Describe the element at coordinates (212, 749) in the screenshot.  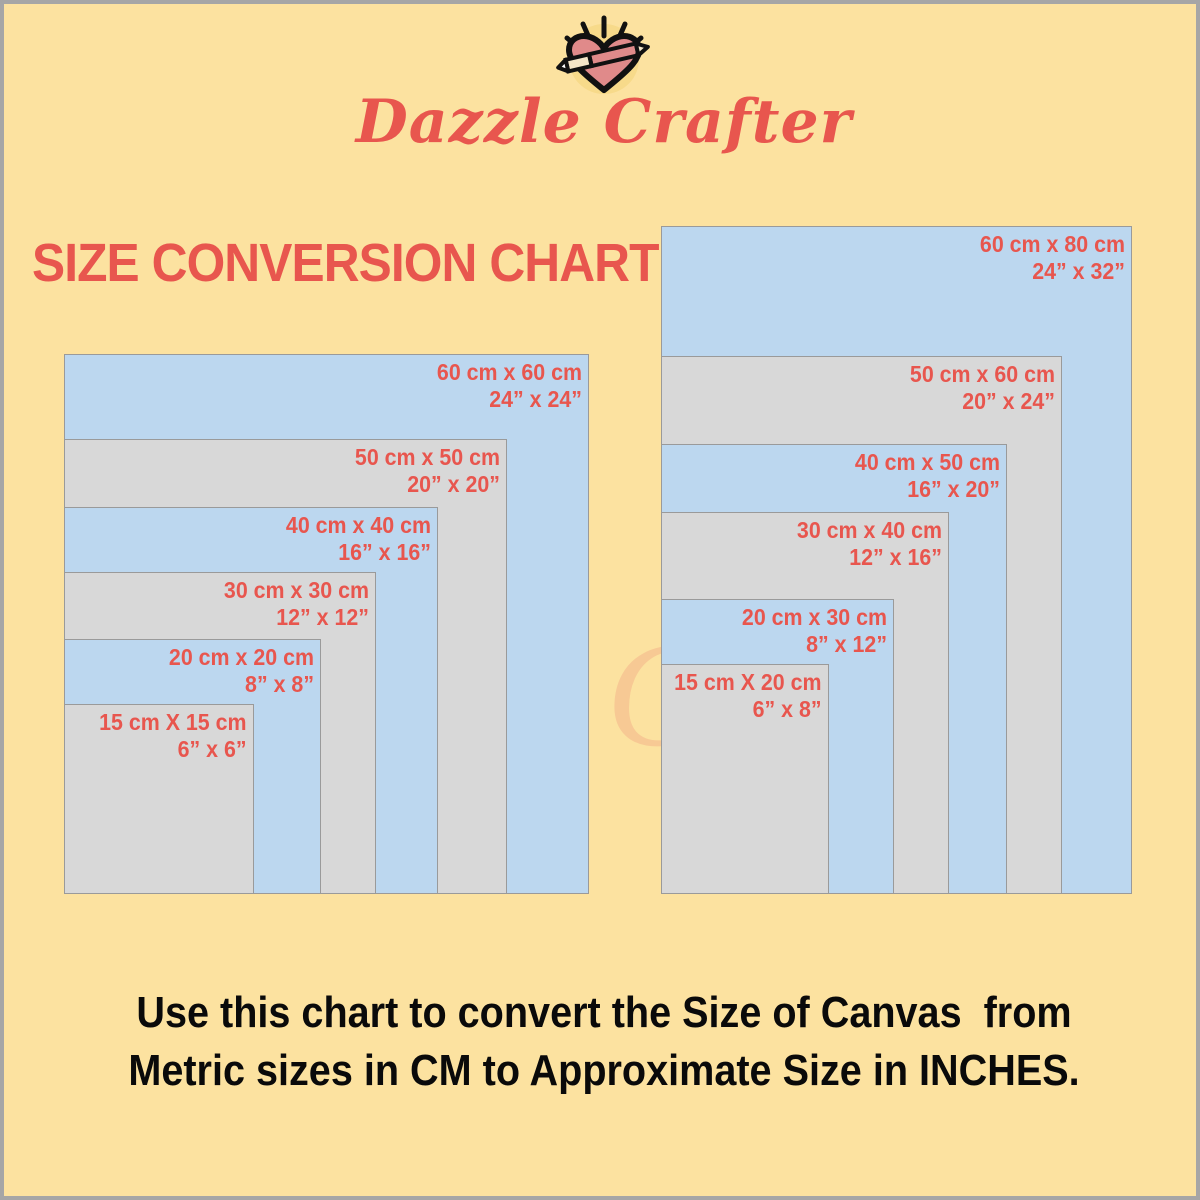
I see `size-label-inch: 6” x 6”` at that location.